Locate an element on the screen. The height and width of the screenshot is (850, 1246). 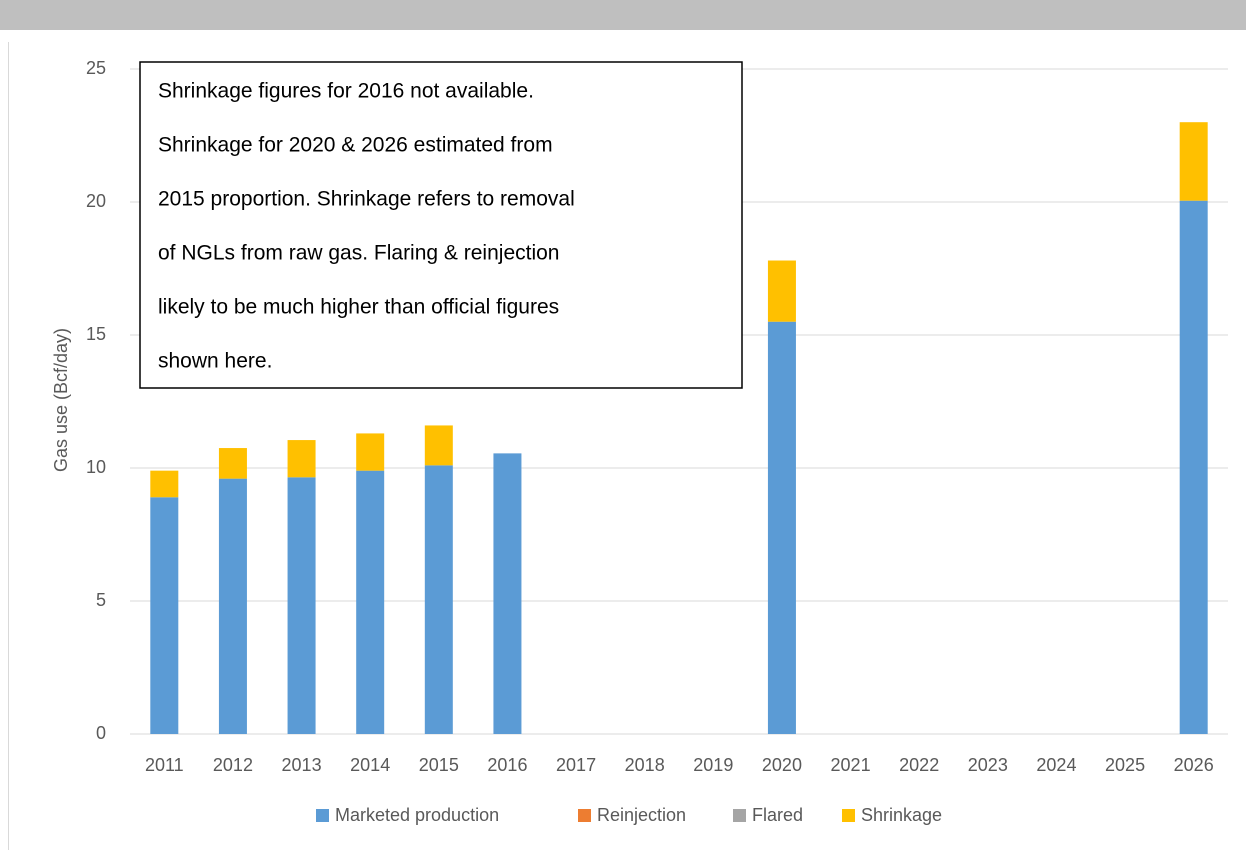
x-tick-label: 2020 is located at coordinates (782, 765).